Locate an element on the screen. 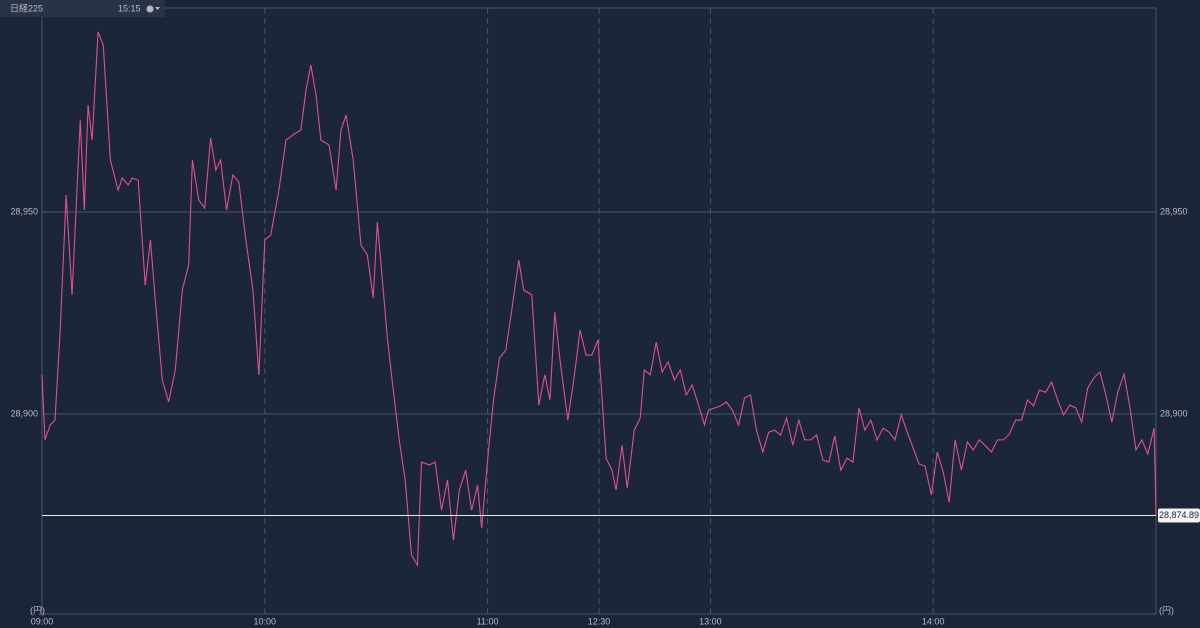 The height and width of the screenshot is (628, 1200). x-tick-label: 12:30 is located at coordinates (599, 621).